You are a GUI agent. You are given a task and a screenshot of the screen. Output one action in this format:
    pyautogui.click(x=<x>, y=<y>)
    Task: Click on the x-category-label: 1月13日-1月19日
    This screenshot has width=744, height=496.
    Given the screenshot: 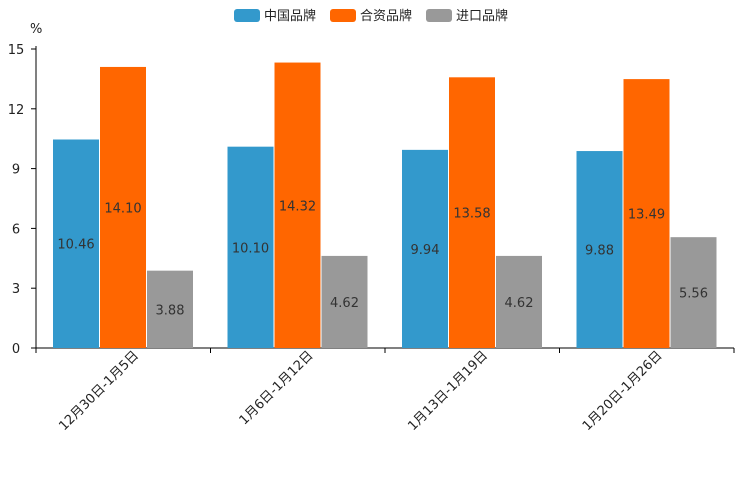 What is the action you would take?
    pyautogui.click(x=448, y=391)
    